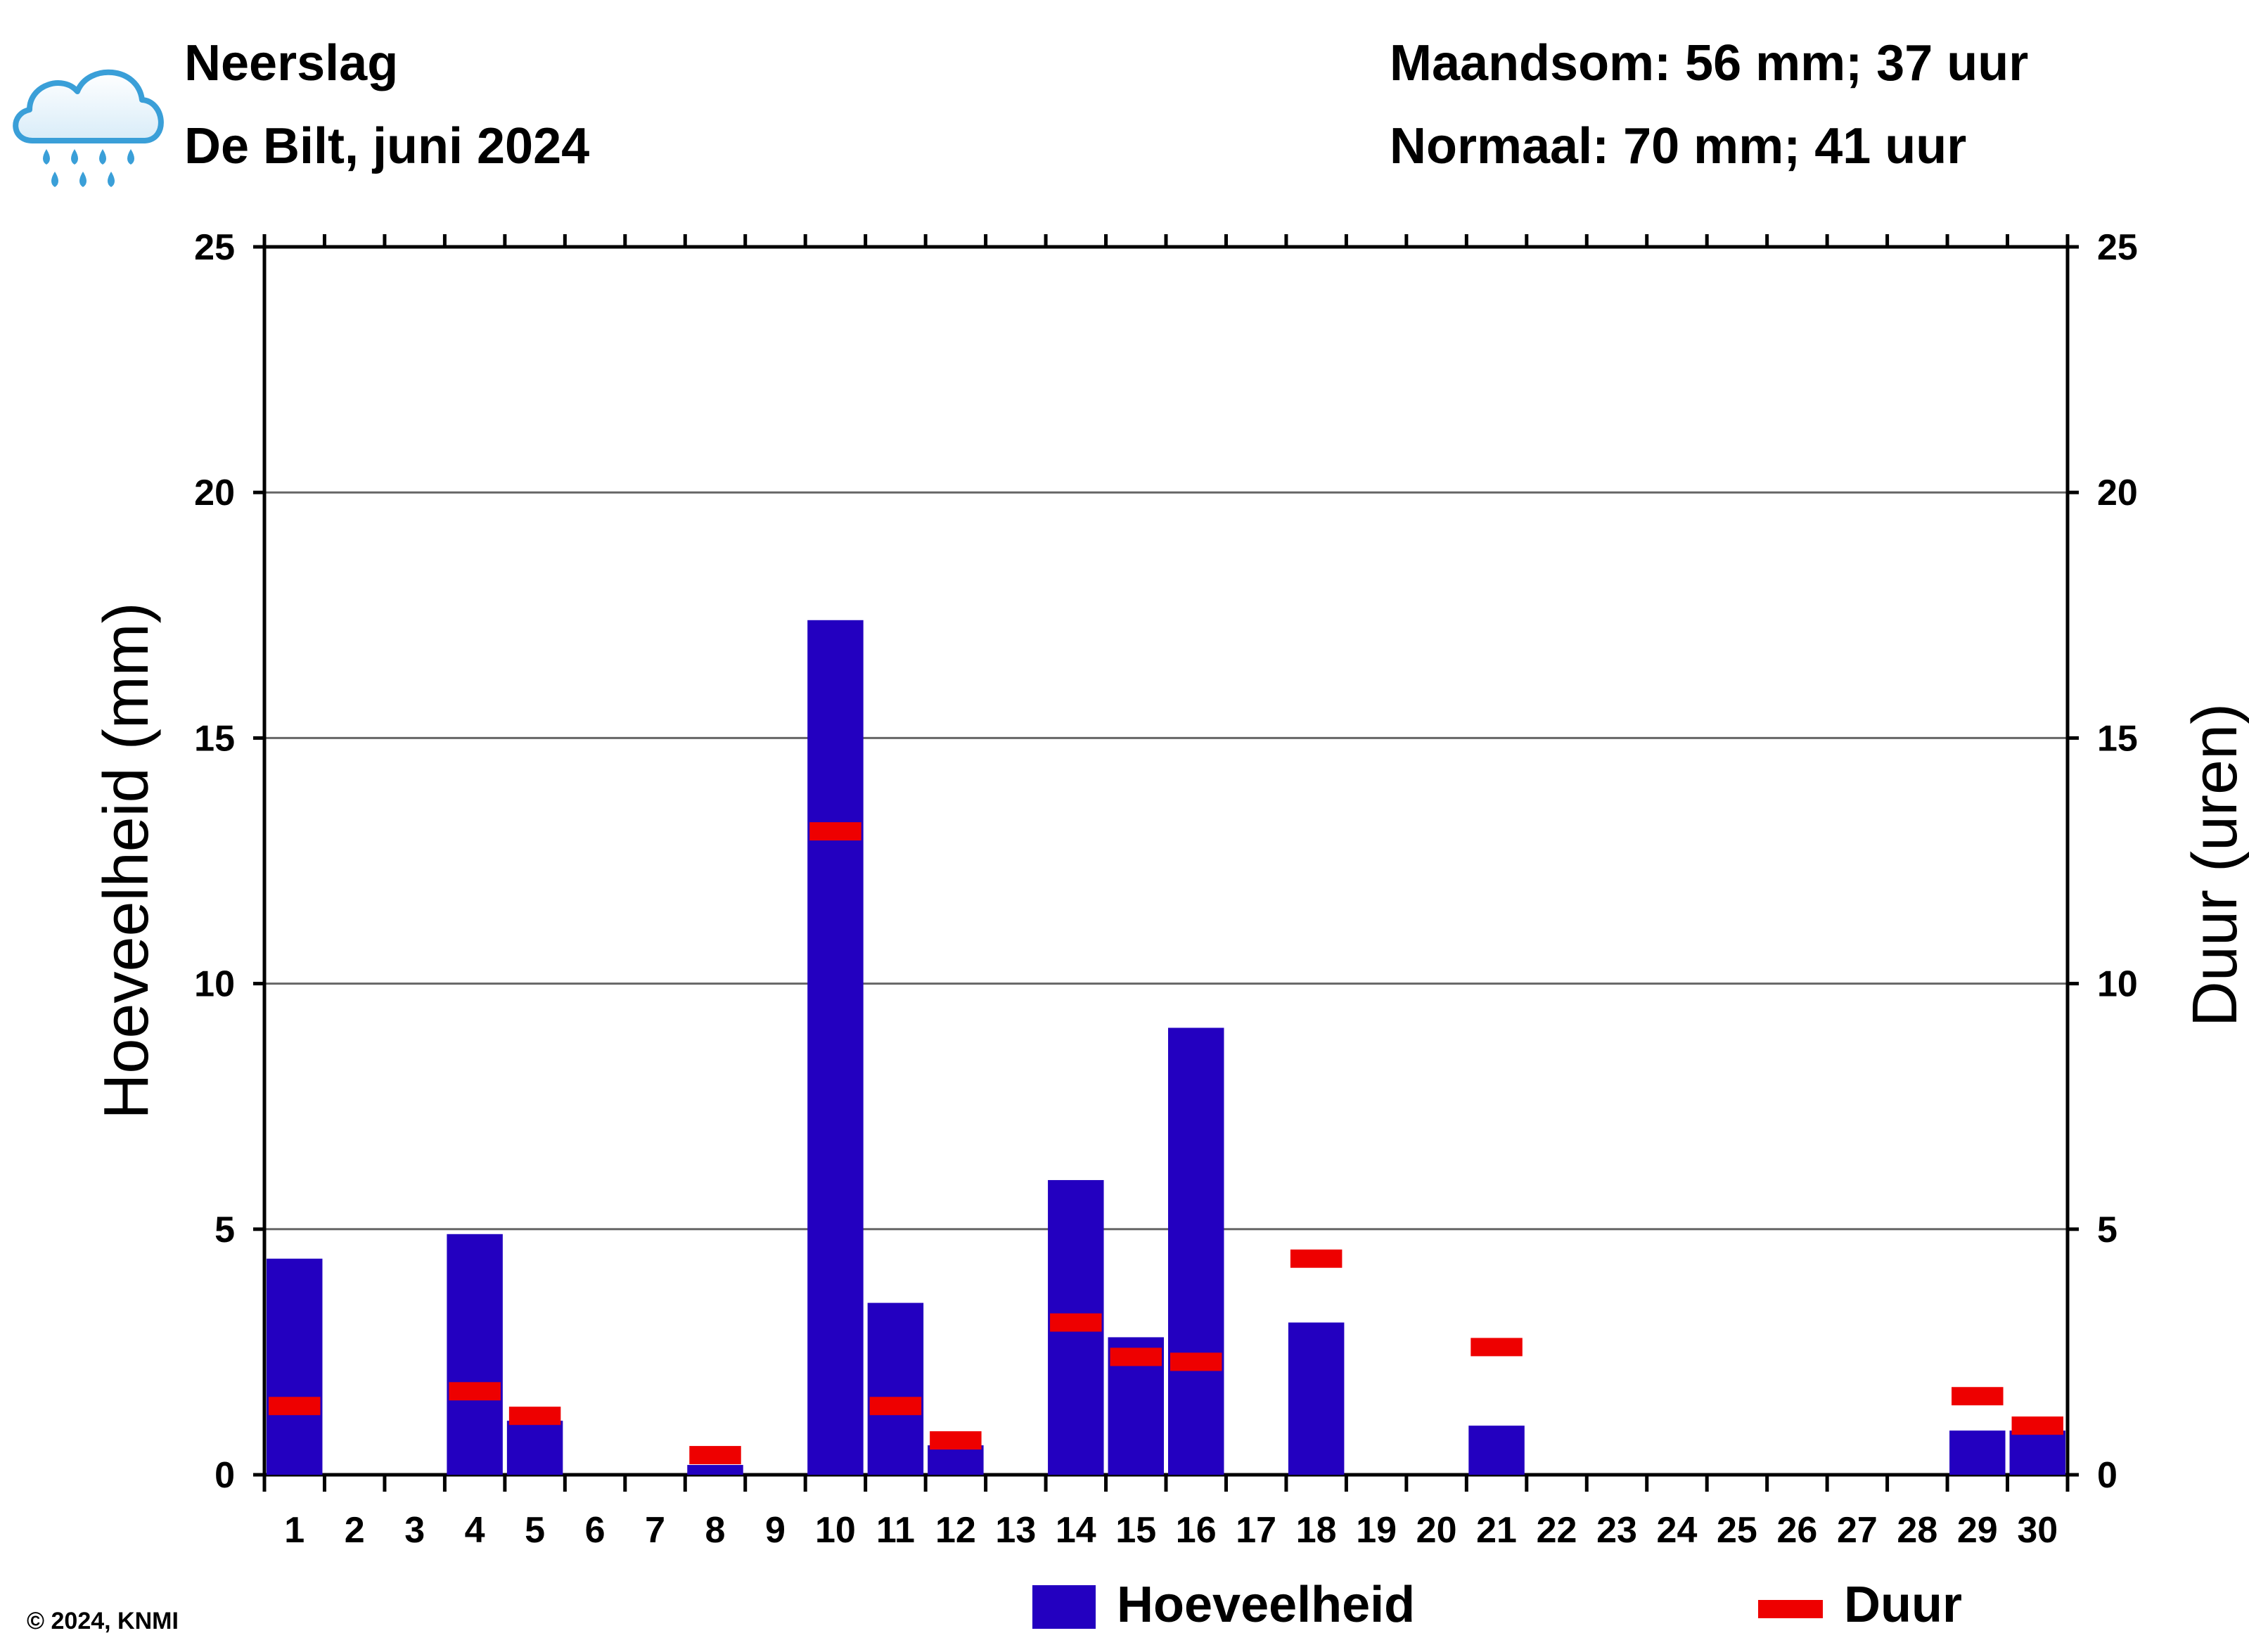 This screenshot has height=1652, width=2249. Describe the element at coordinates (1709, 63) in the screenshot. I see `month-total: Maandsom: 56 mm; 37 uur` at that location.